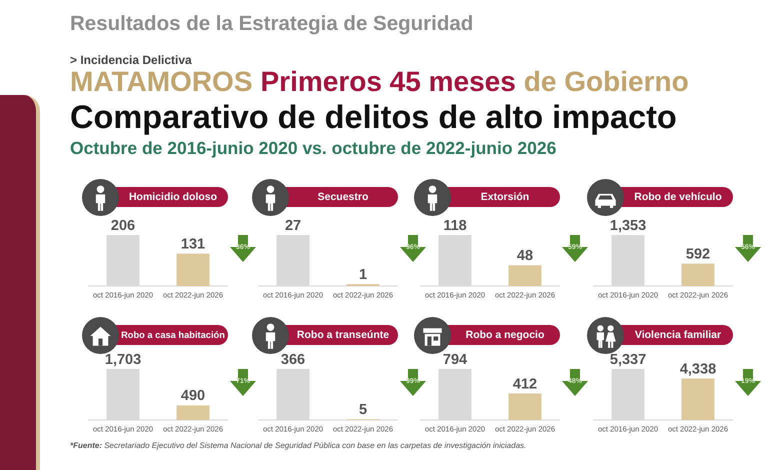 The height and width of the screenshot is (470, 780). Describe the element at coordinates (173, 335) in the screenshot. I see `chart-title: Robo a casa habitación` at that location.